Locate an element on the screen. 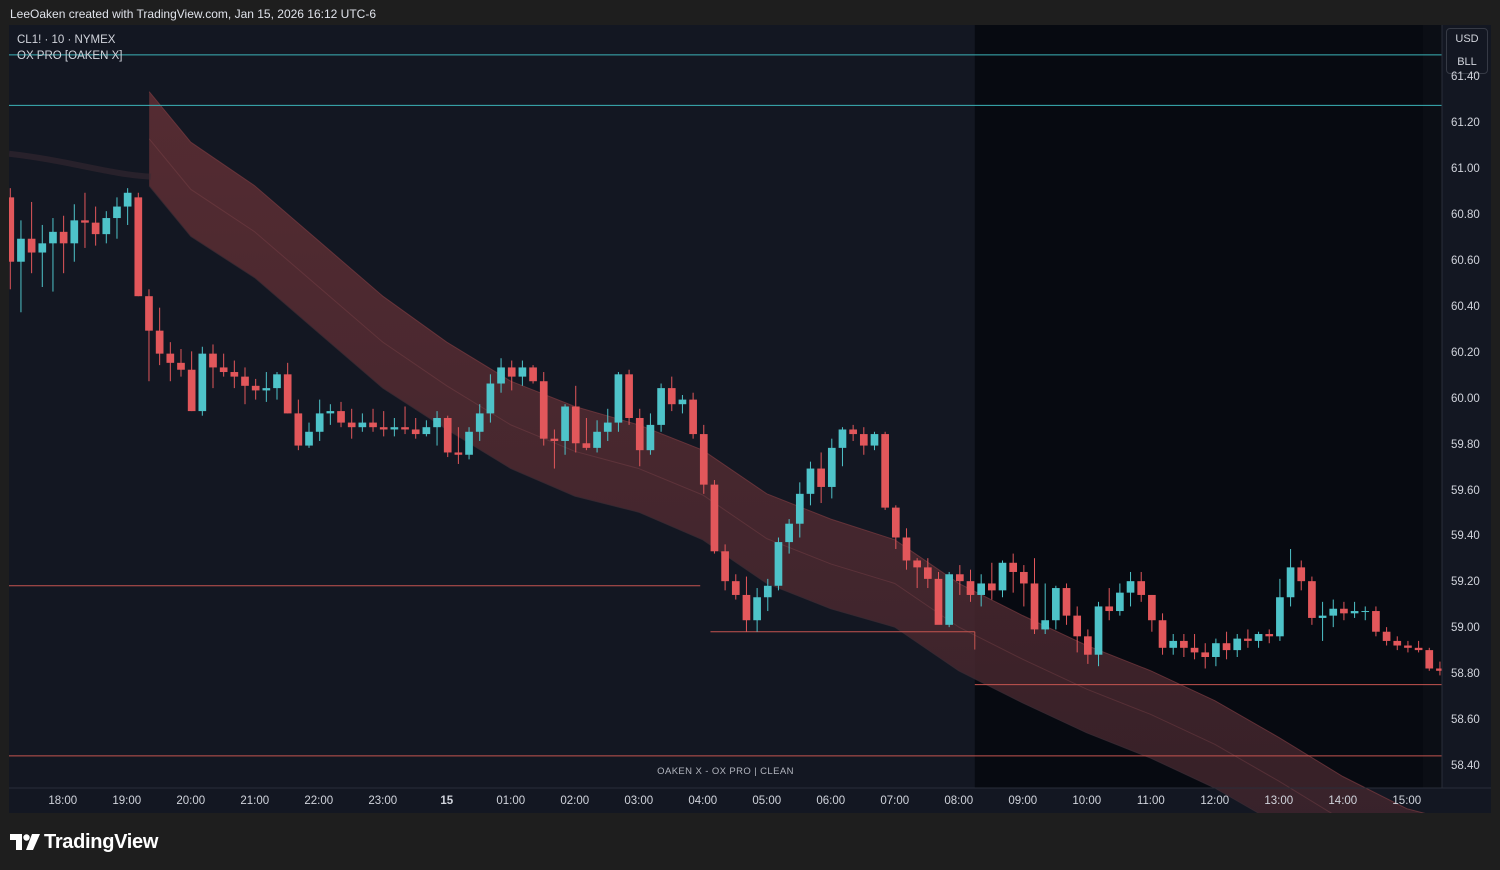 This screenshot has height=870, width=1500. price-tick-label: 60.80 is located at coordinates (1465, 214).